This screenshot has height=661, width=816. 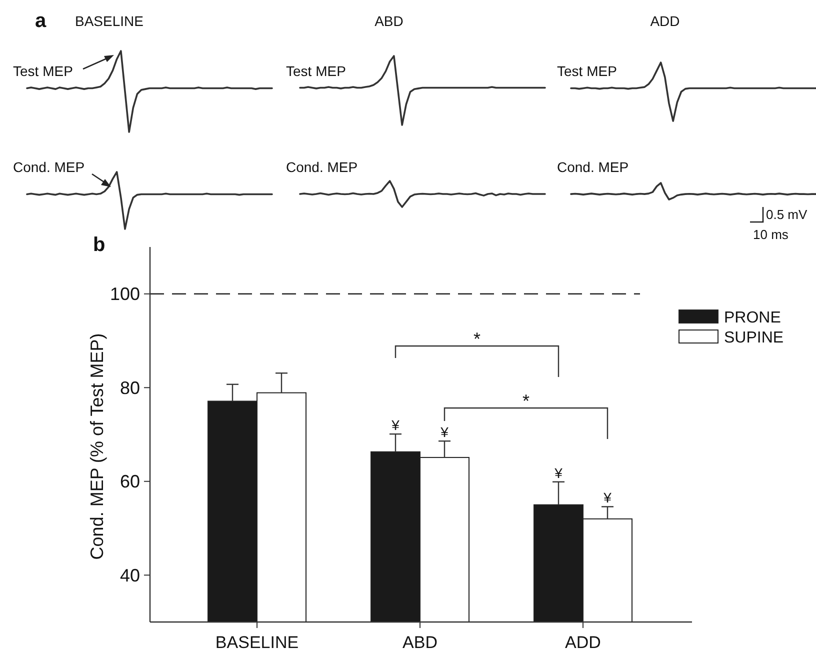 What do you see at coordinates (583, 642) in the screenshot?
I see `x-tick-label: ADD` at bounding box center [583, 642].